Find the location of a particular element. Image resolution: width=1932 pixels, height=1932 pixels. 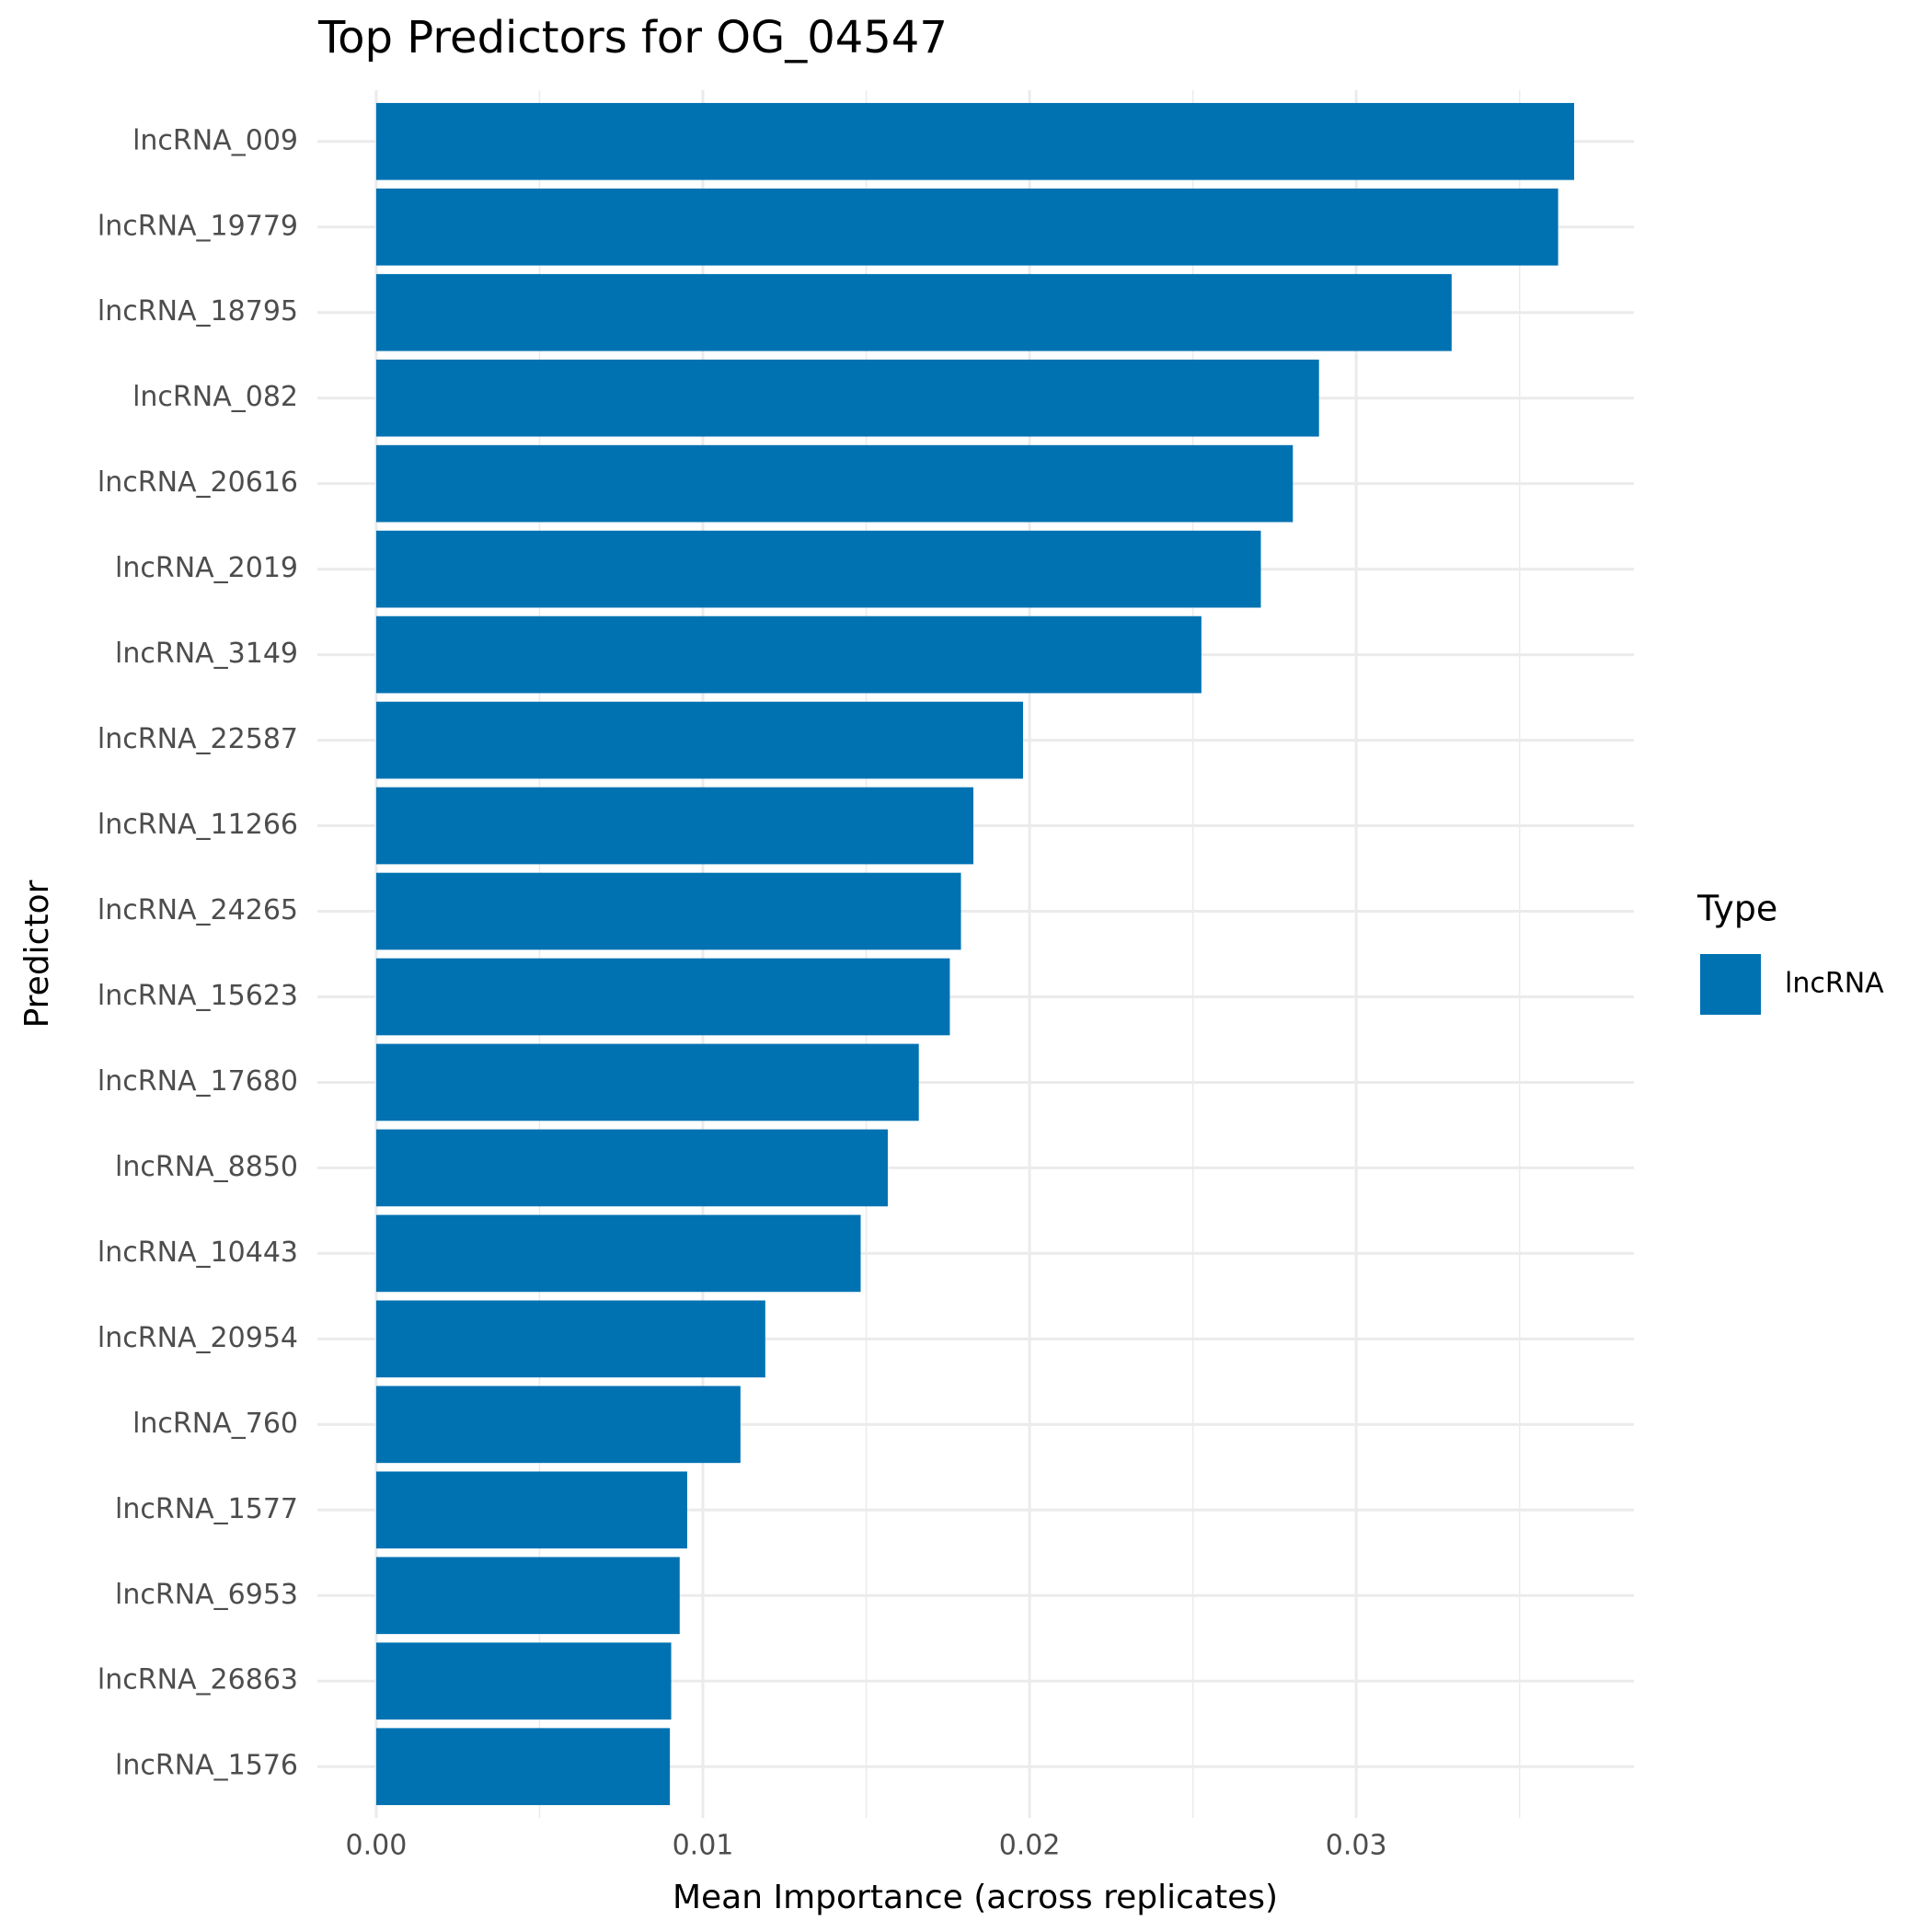

y-tick-label: lncRNA_17680 is located at coordinates (198, 1081).